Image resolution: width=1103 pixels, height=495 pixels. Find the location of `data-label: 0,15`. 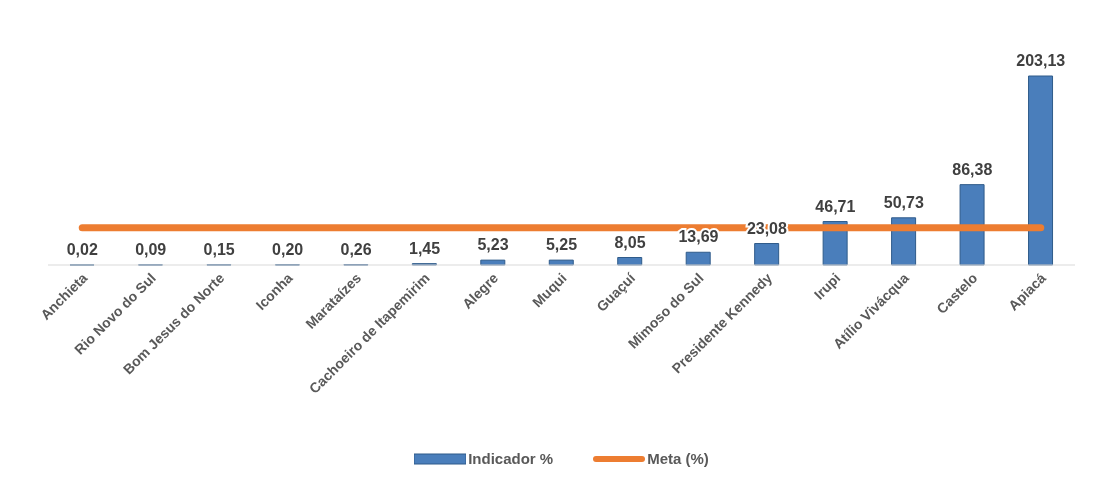

data-label: 0,15 is located at coordinates (219, 249).